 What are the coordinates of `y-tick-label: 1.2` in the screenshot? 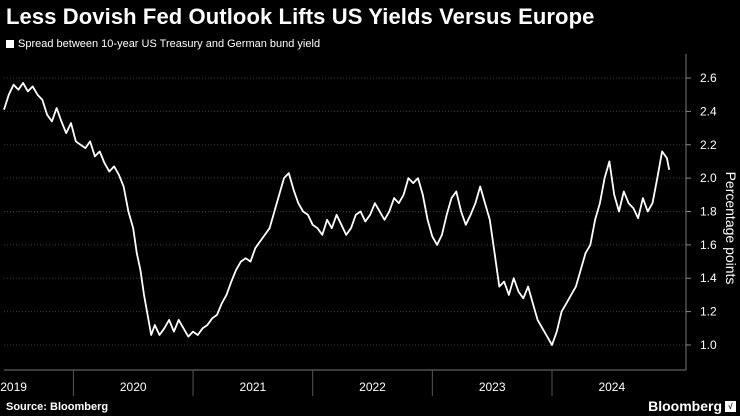 It's located at (708, 312).